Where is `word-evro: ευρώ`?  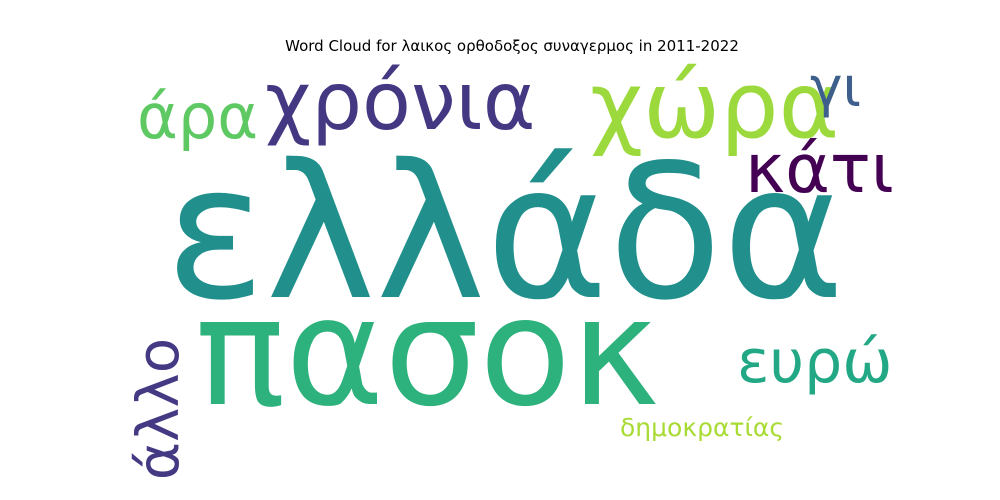 word-evro: ευρώ is located at coordinates (815, 362).